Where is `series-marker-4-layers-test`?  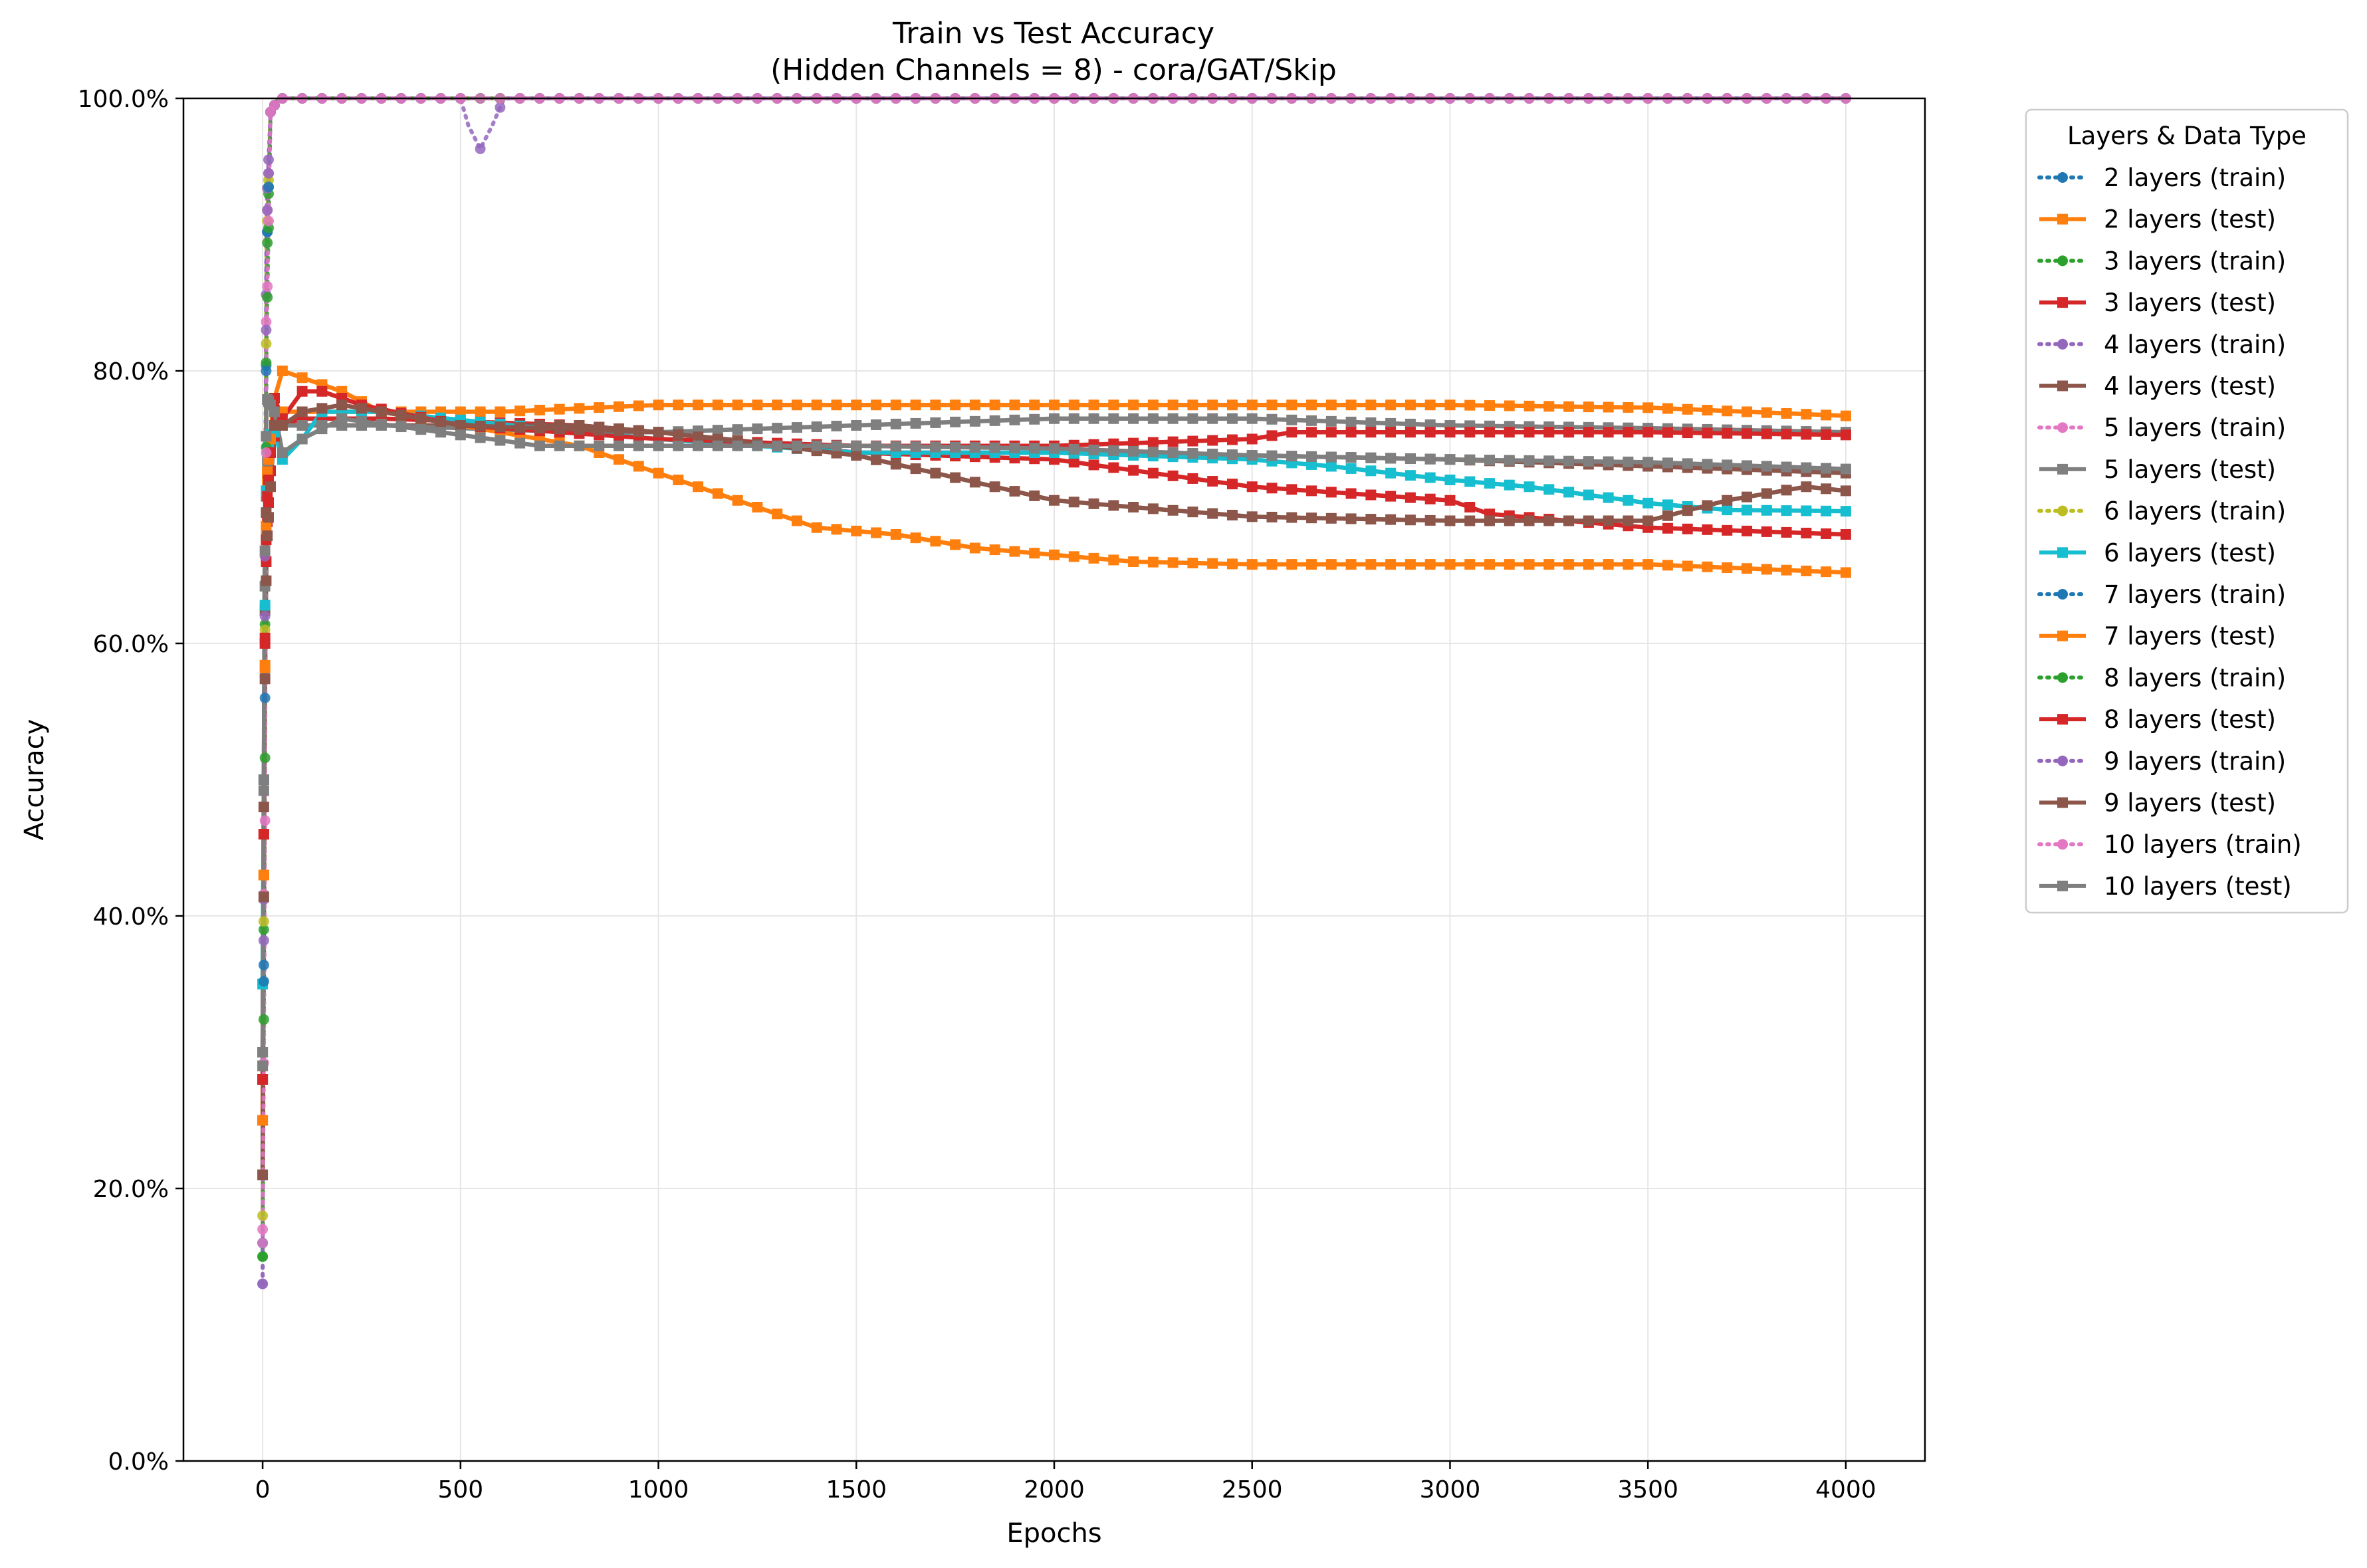
series-marker-4-layers-test is located at coordinates (263, 807).